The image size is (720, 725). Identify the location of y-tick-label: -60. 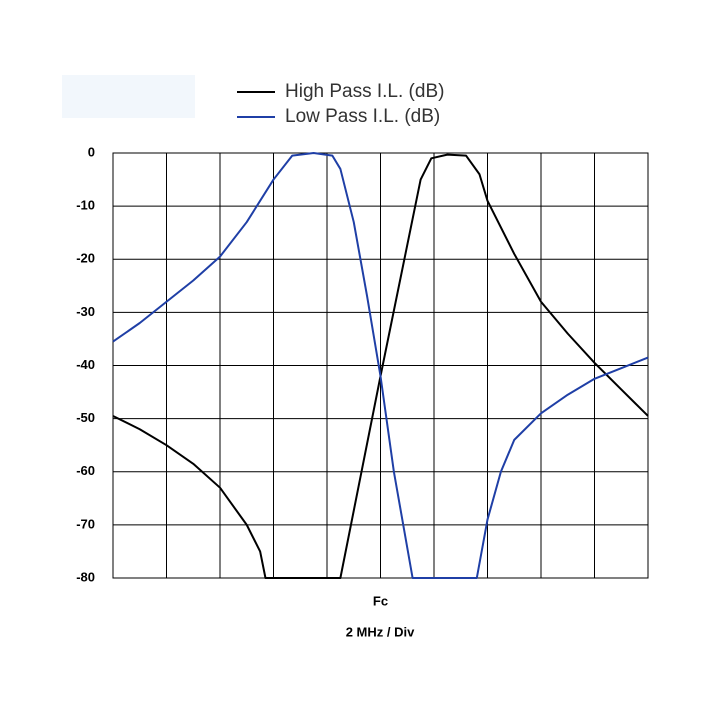
(85, 470).